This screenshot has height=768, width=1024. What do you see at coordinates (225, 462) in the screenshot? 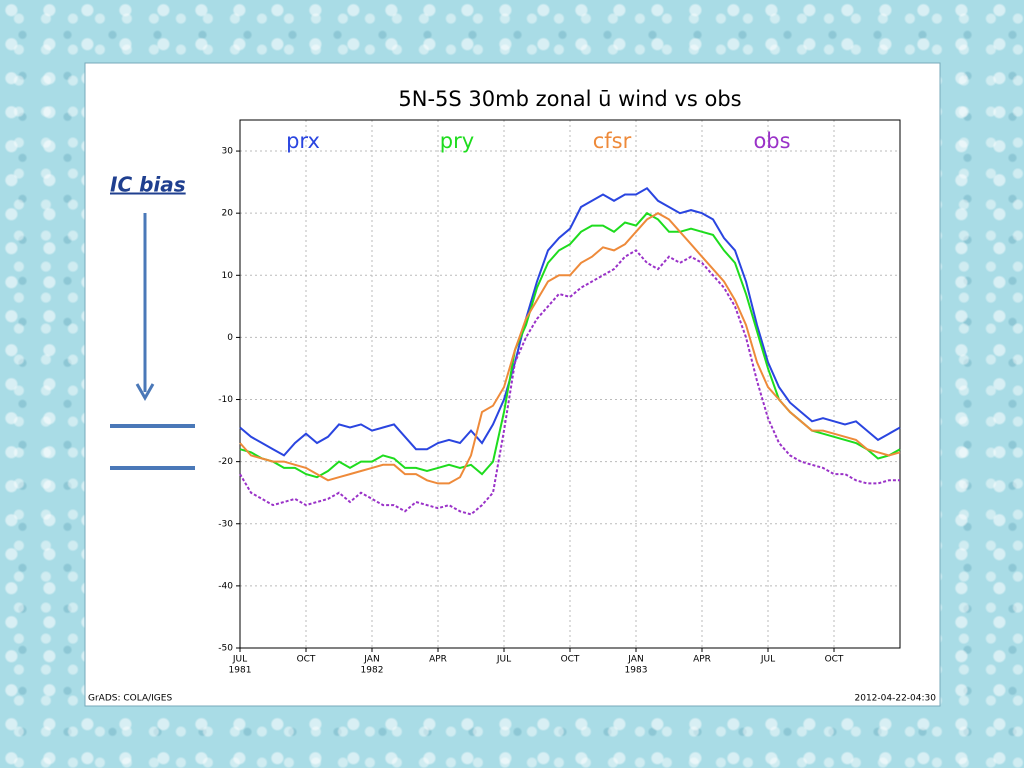
I see `y-tick-label: -20` at bounding box center [225, 462].